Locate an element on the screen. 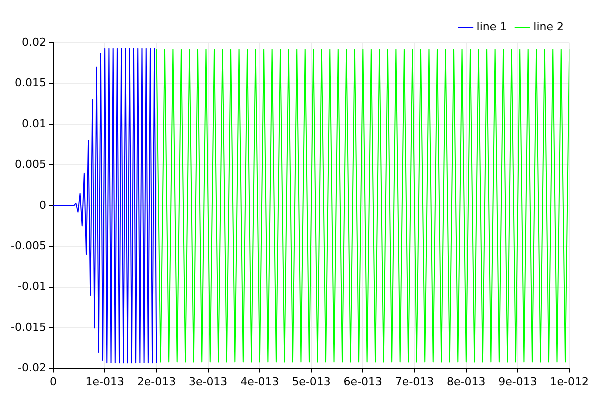 Image resolution: width=600 pixels, height=400 pixels. y-tick-label: -0.005 is located at coordinates (28, 245).